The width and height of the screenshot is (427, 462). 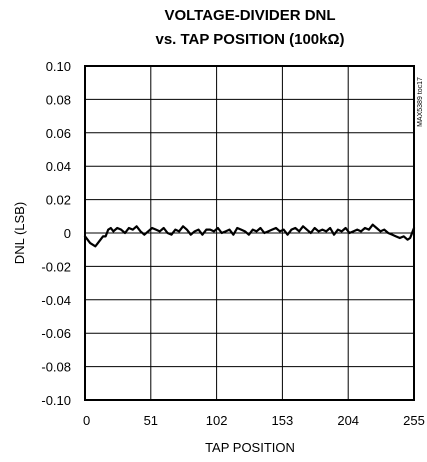 I want to click on side-note: MAX5389 toc17, so click(x=420, y=102).